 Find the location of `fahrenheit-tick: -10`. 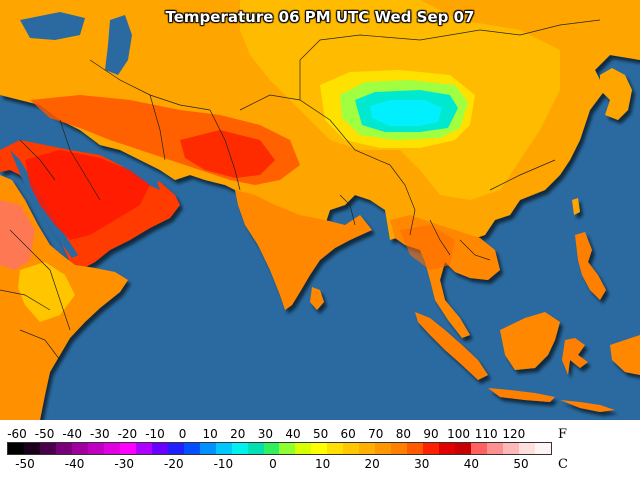

fahrenheit-tick: -10 is located at coordinates (155, 434).